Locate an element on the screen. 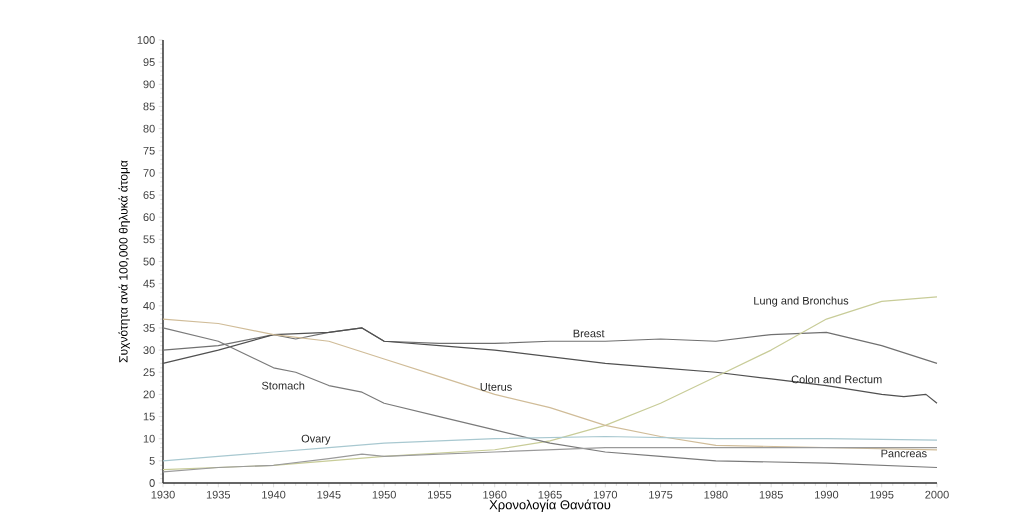  y-tick-label: 10 is located at coordinates (149, 438).